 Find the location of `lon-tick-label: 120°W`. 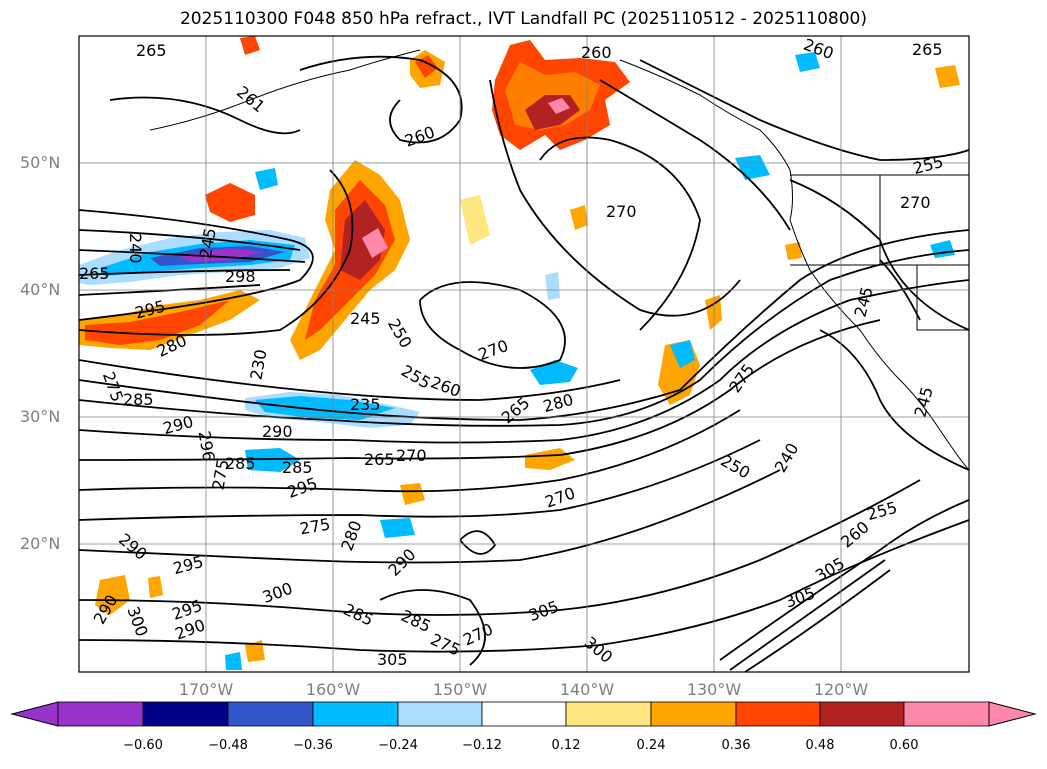

lon-tick-label: 120°W is located at coordinates (841, 689).